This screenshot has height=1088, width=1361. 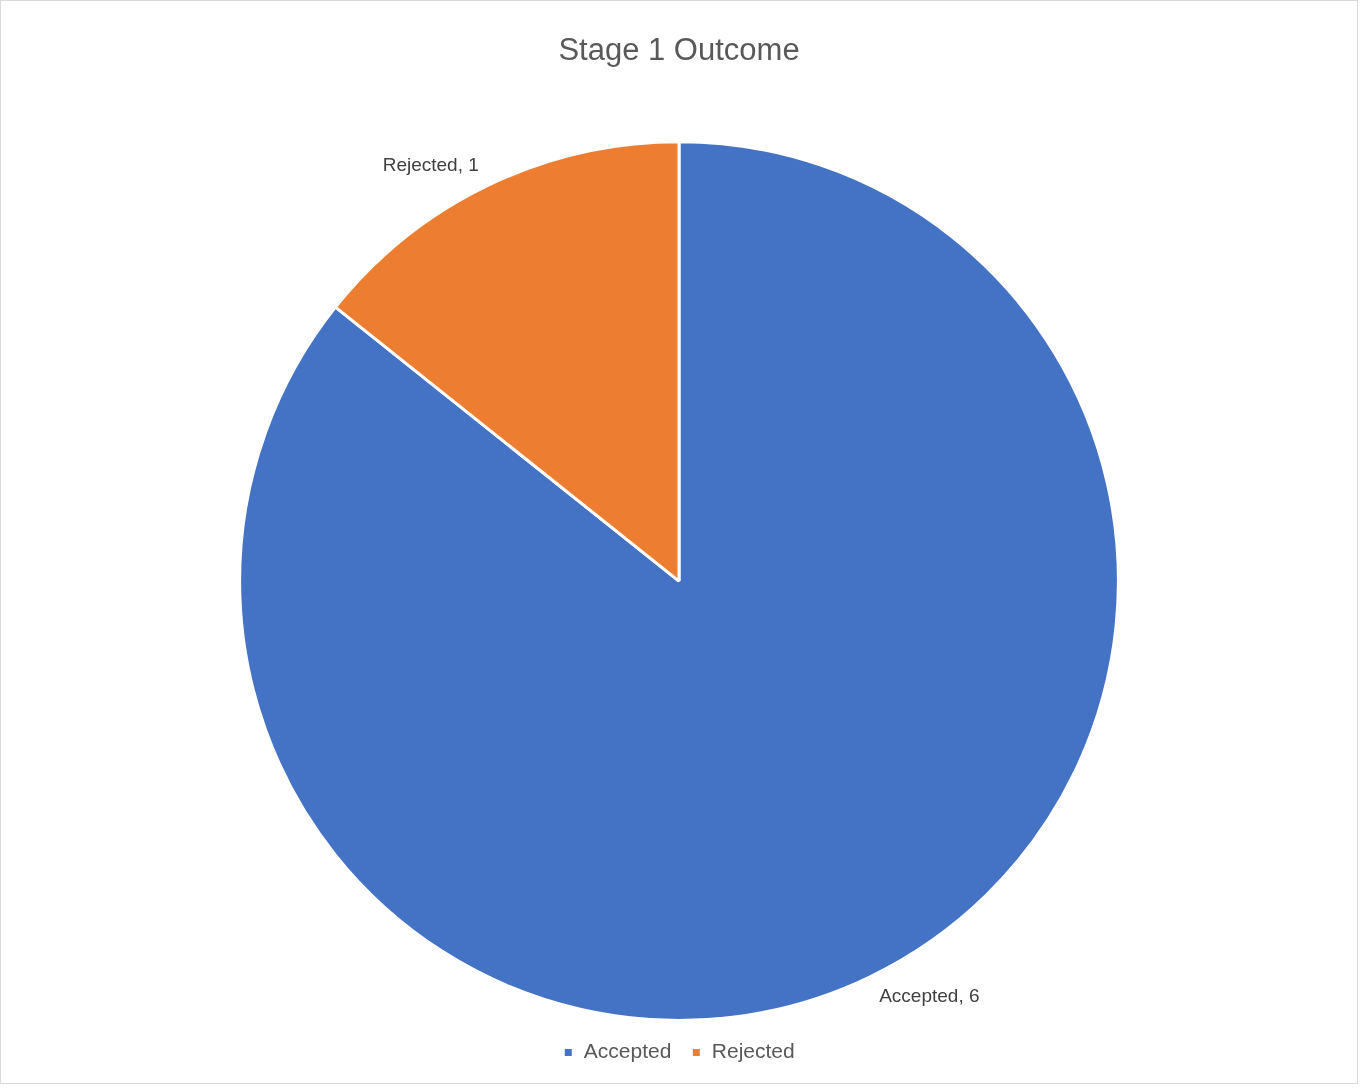 I want to click on data-label: Accepted, 6, so click(x=929, y=996).